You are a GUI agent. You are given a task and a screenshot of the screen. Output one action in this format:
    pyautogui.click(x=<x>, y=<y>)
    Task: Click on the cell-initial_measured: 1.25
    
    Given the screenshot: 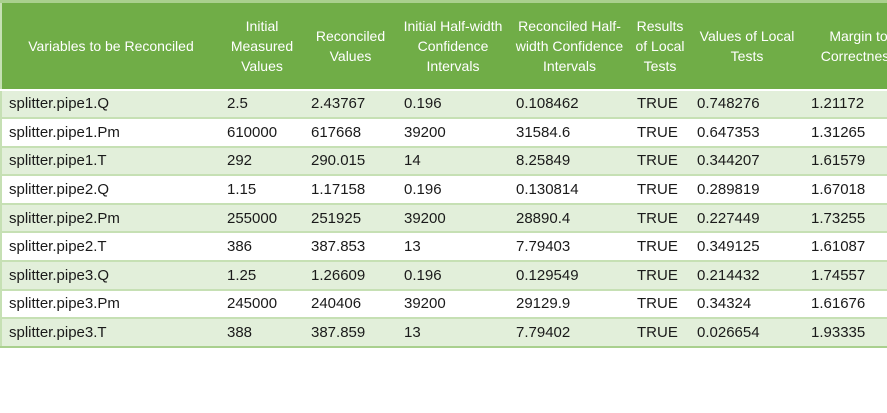 What is the action you would take?
    pyautogui.click(x=242, y=275)
    